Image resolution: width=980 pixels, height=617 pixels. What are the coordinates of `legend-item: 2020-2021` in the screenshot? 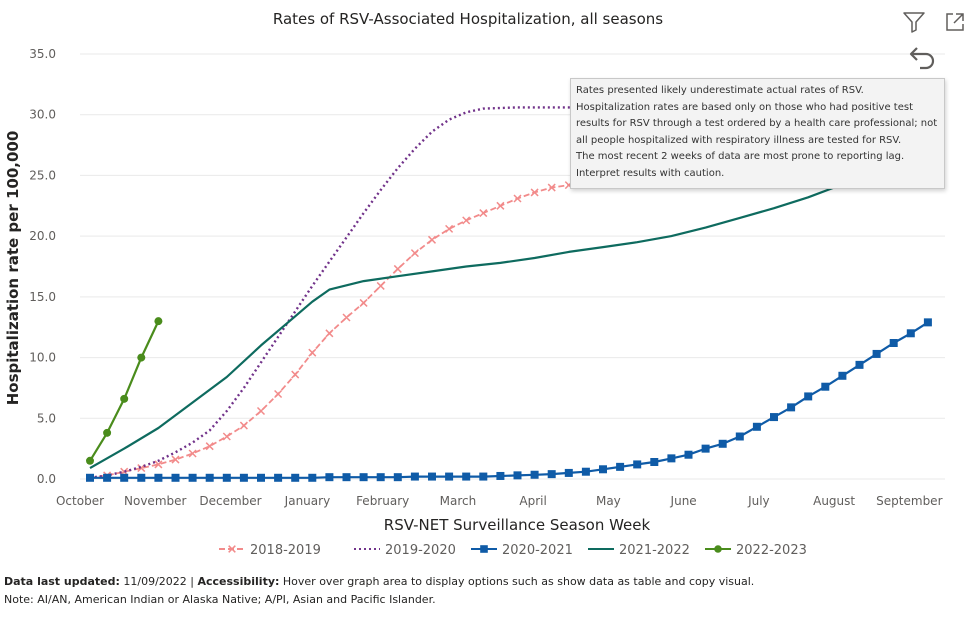 It's located at (522, 550).